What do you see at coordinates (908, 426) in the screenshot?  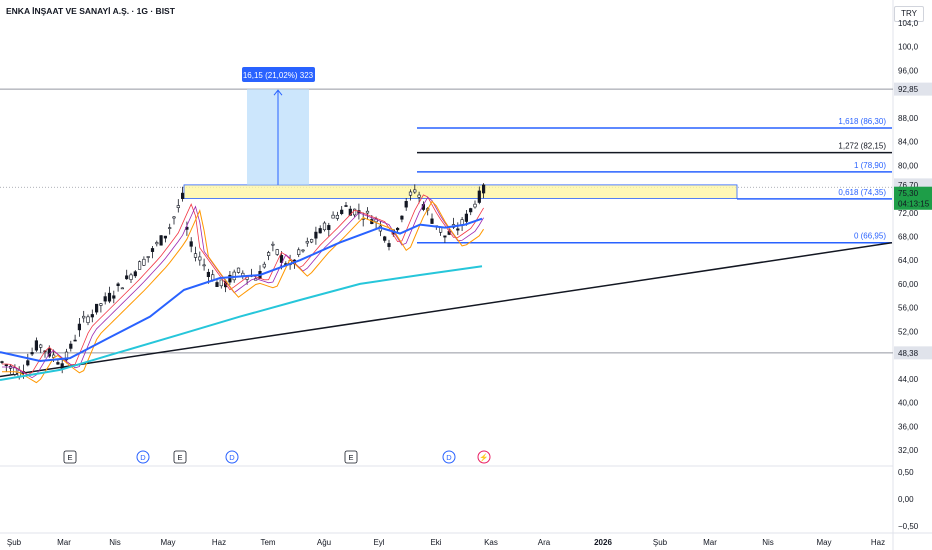 I see `y-tick-label: 36,00` at bounding box center [908, 426].